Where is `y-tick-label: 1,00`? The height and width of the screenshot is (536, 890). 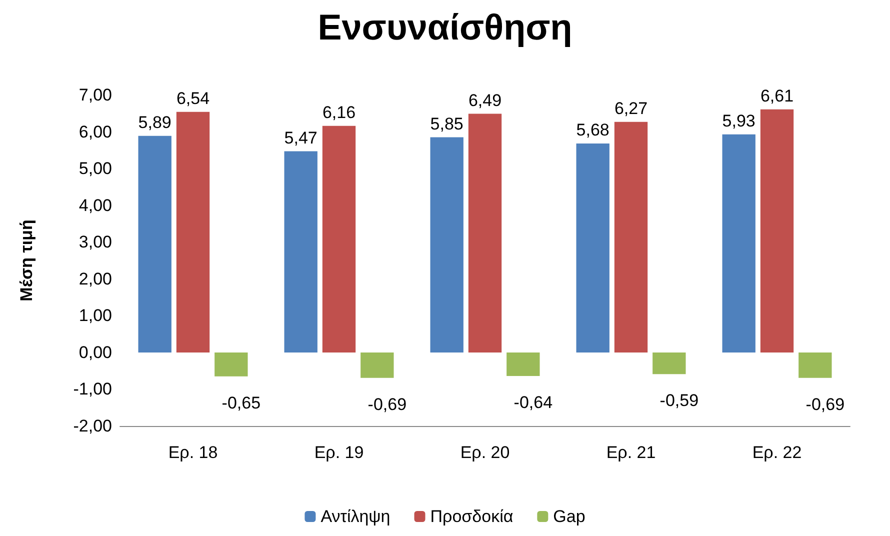
y-tick-label: 1,00 is located at coordinates (95, 316).